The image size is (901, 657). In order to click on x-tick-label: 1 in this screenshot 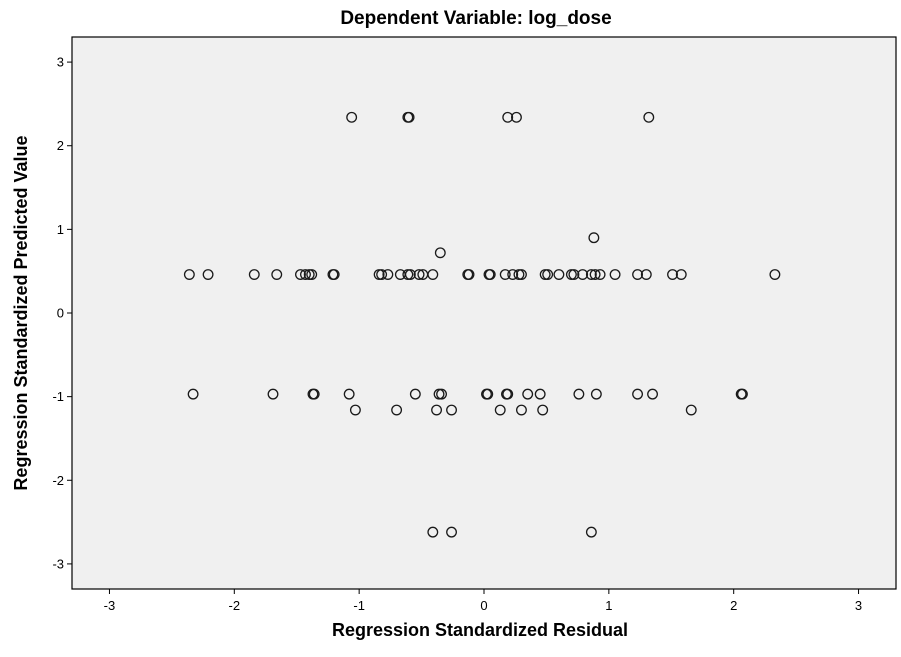, I will do `click(608, 605)`.